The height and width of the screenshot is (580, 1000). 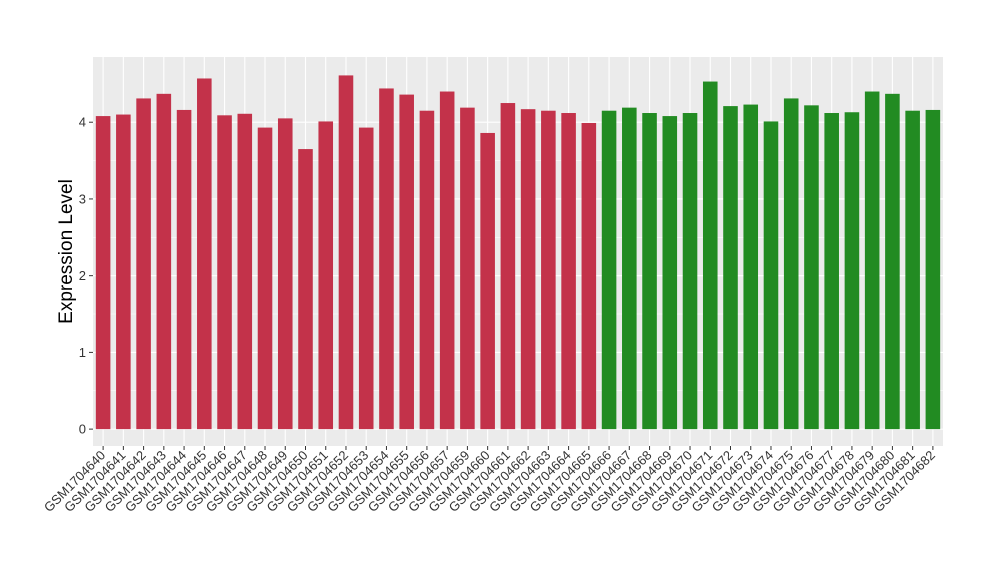 What do you see at coordinates (568, 271) in the screenshot?
I see `bar-GSM1704664` at bounding box center [568, 271].